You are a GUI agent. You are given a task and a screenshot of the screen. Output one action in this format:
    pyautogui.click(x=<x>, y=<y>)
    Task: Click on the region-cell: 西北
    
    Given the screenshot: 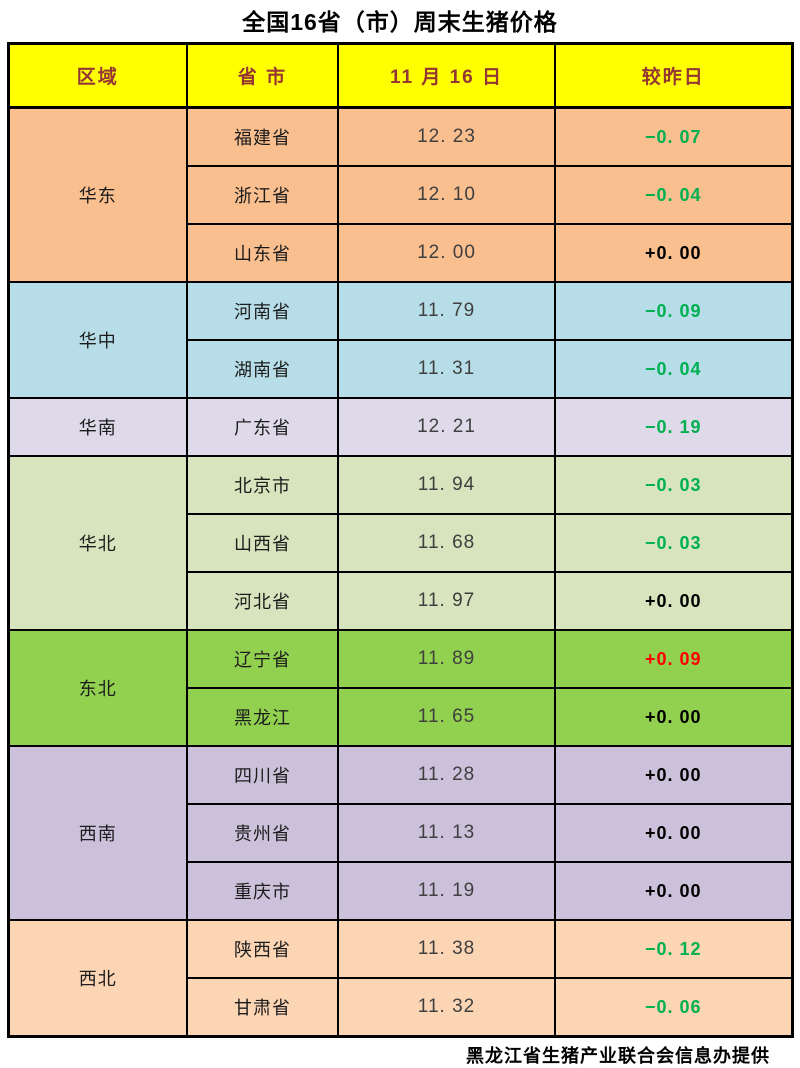 What is the action you would take?
    pyautogui.click(x=97, y=978)
    